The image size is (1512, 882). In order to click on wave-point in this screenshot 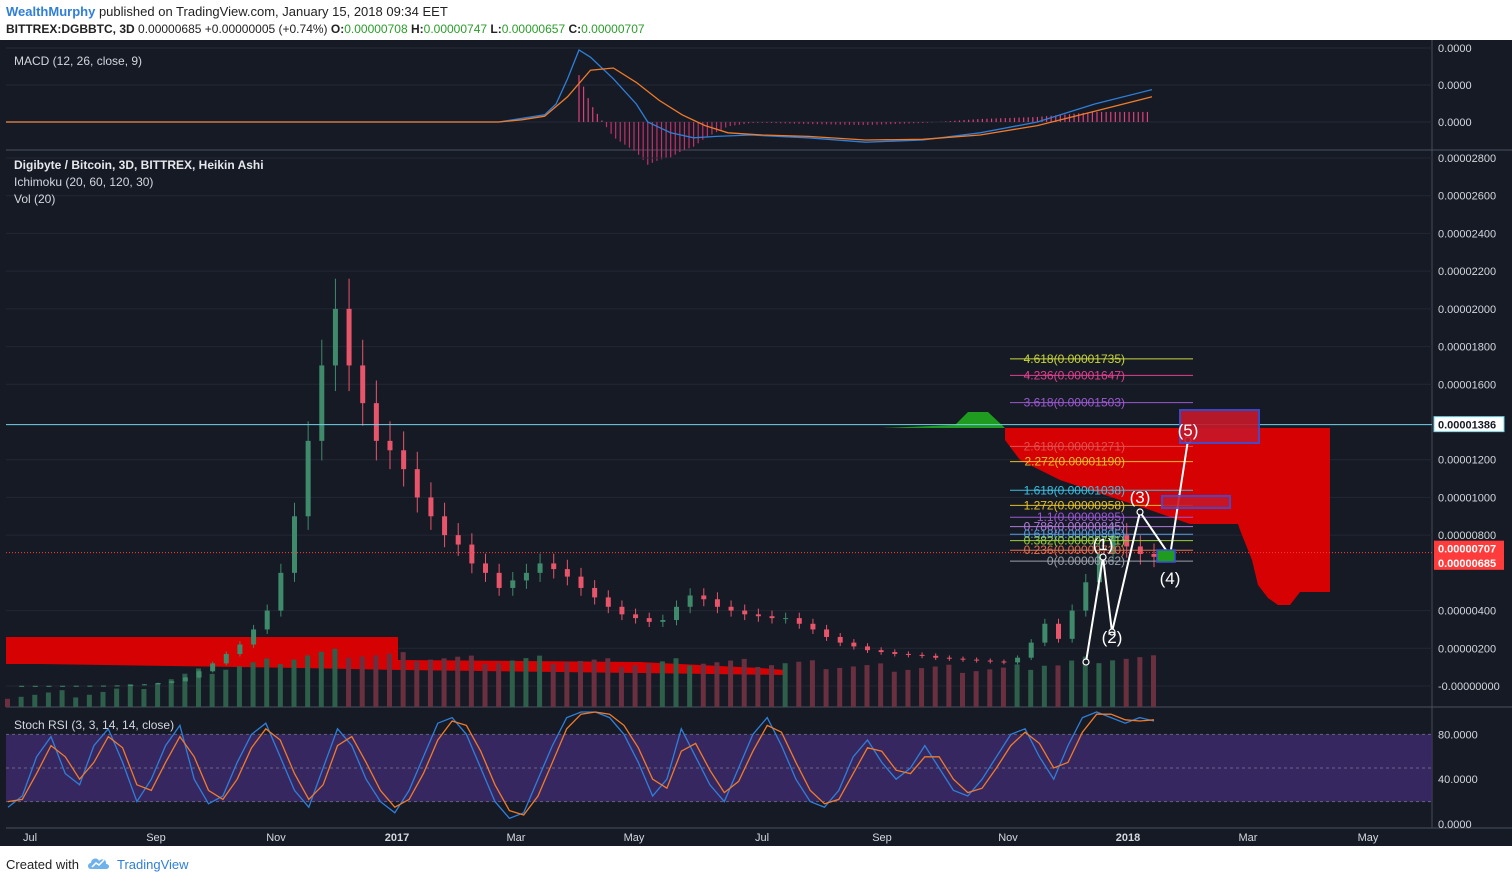, I will do `click(1103, 557)`.